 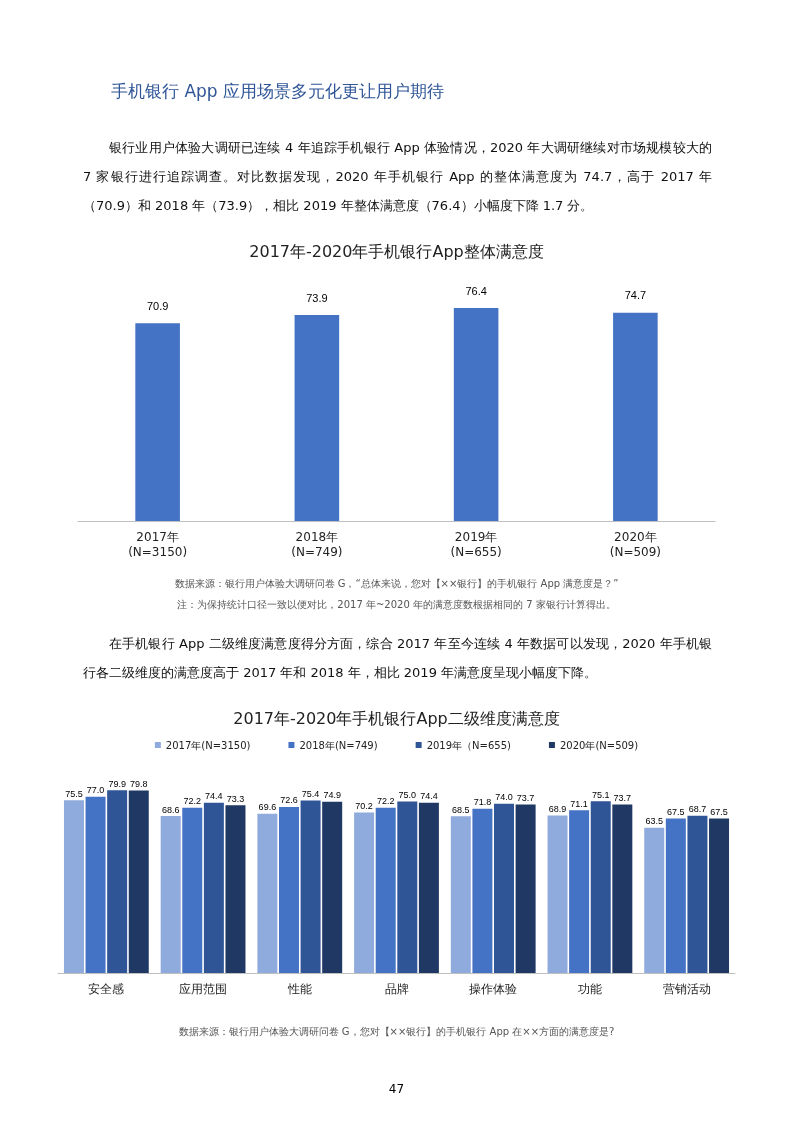 What do you see at coordinates (299, 988) in the screenshot?
I see `x-tick-label: 性能` at bounding box center [299, 988].